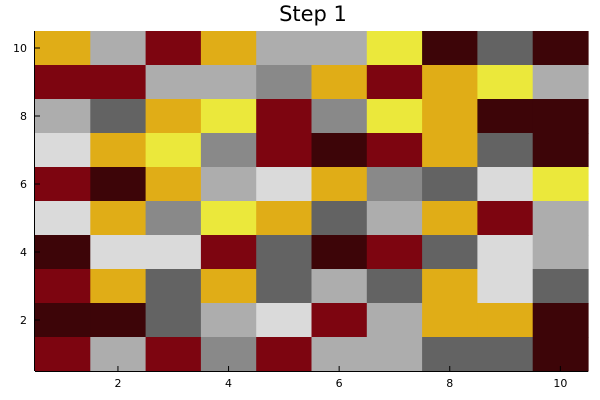 This screenshot has height=400, width=600. I want to click on heatmap-cell-x9-y8, so click(505, 116).